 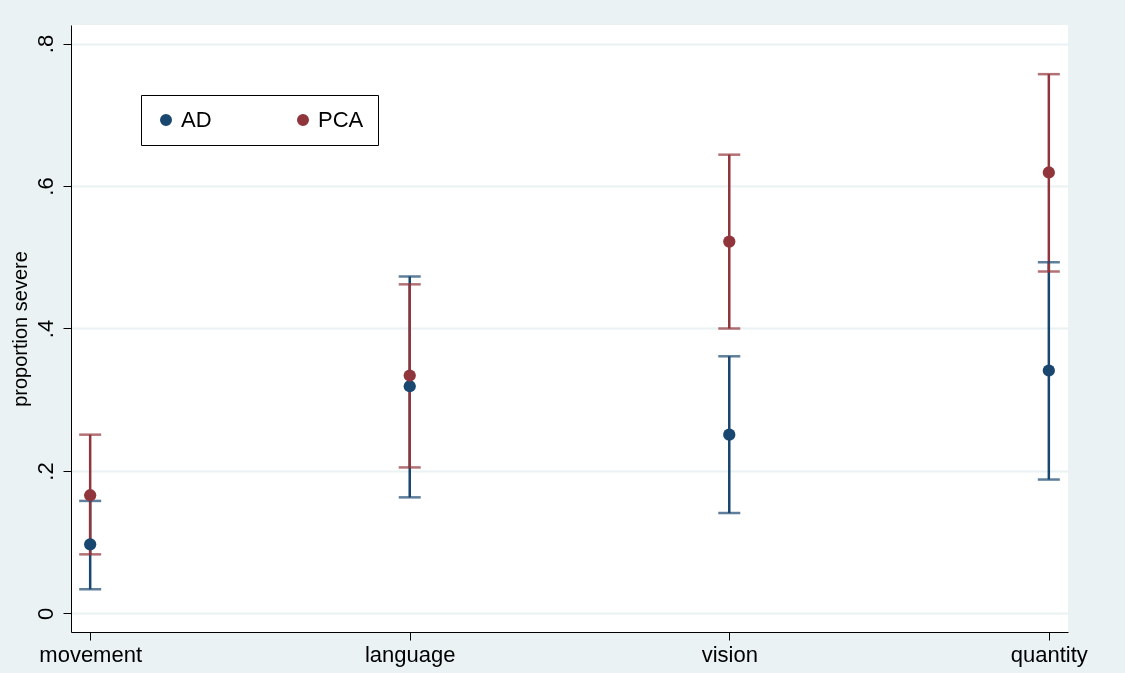 What do you see at coordinates (45, 186) in the screenshot?
I see `y-tick-label: .6` at bounding box center [45, 186].